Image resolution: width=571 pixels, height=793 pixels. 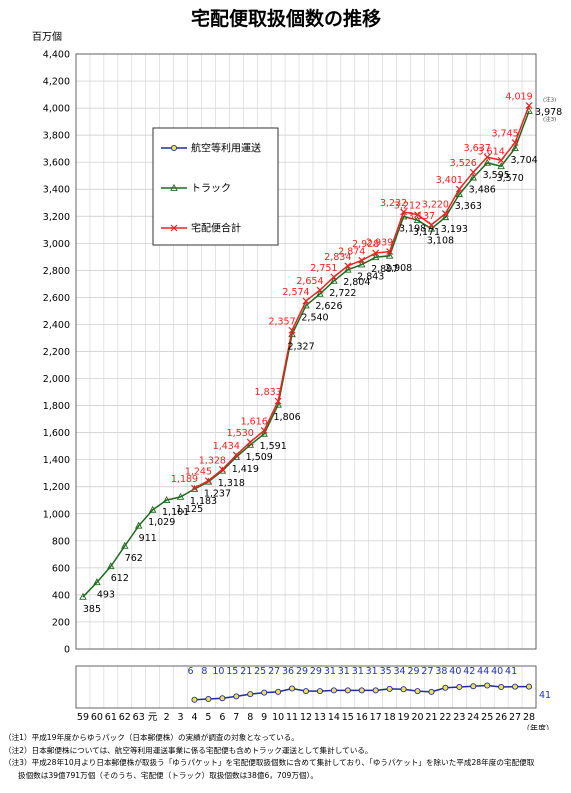 I want to click on y-tick-label: 400, so click(x=61, y=595).